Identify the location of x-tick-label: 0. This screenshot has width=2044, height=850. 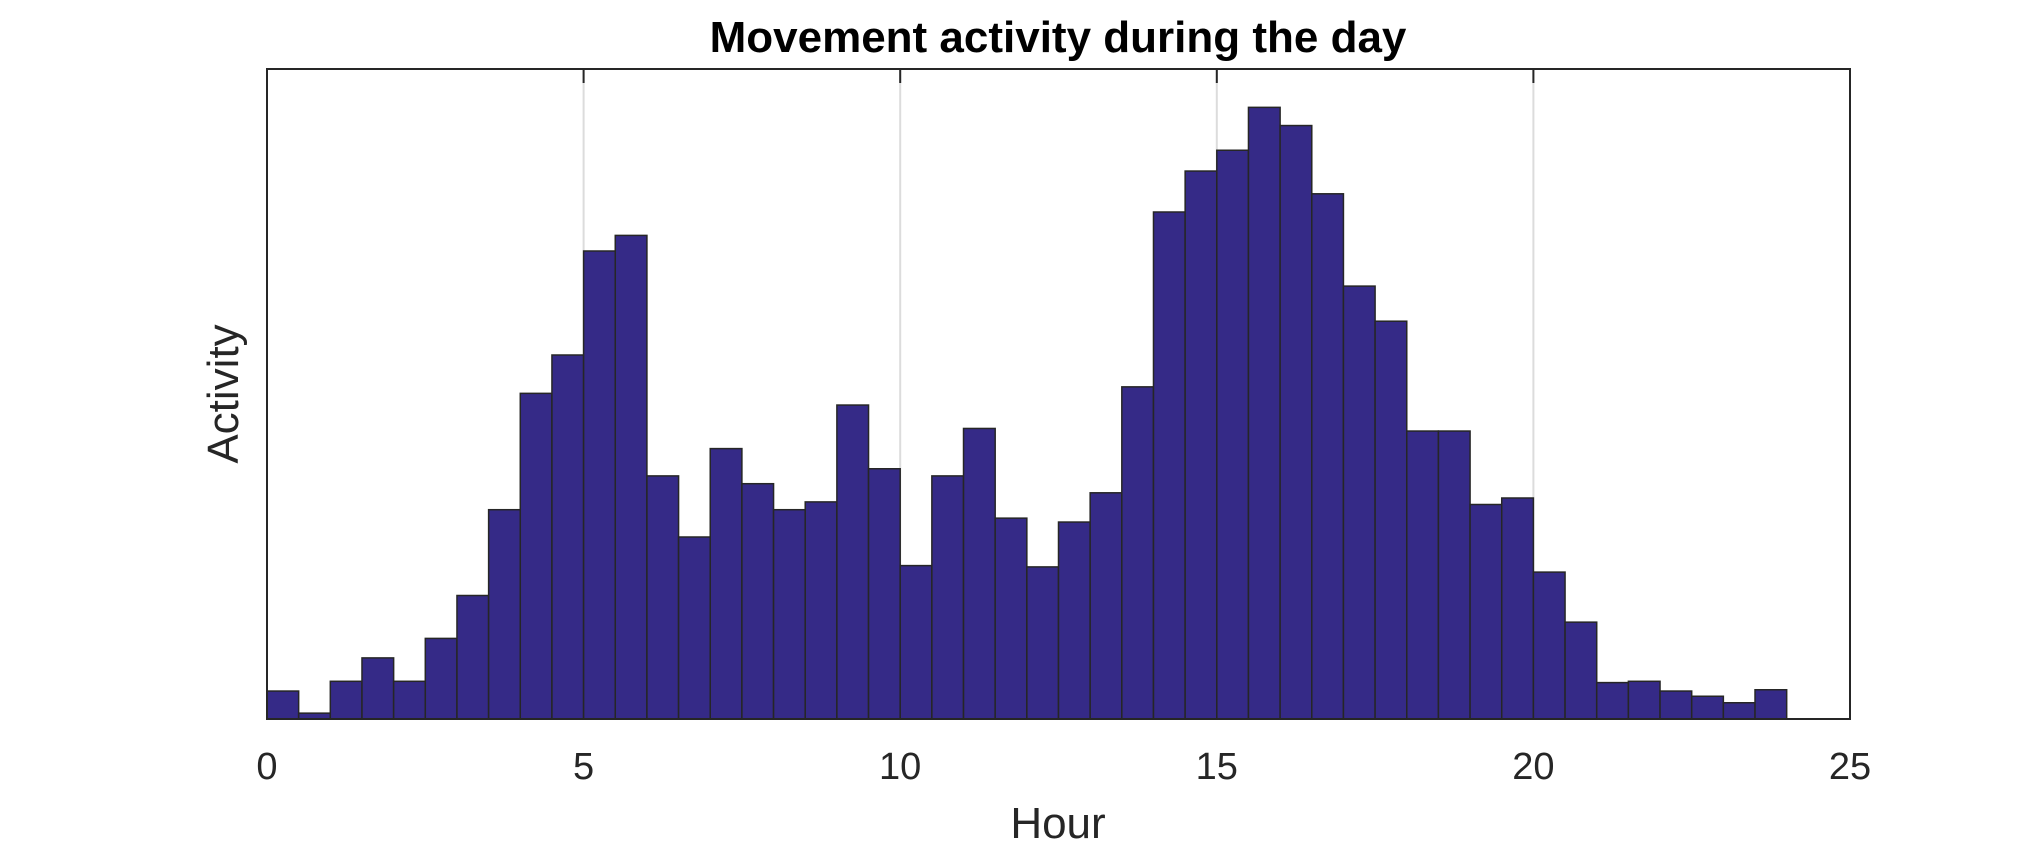
(266, 767).